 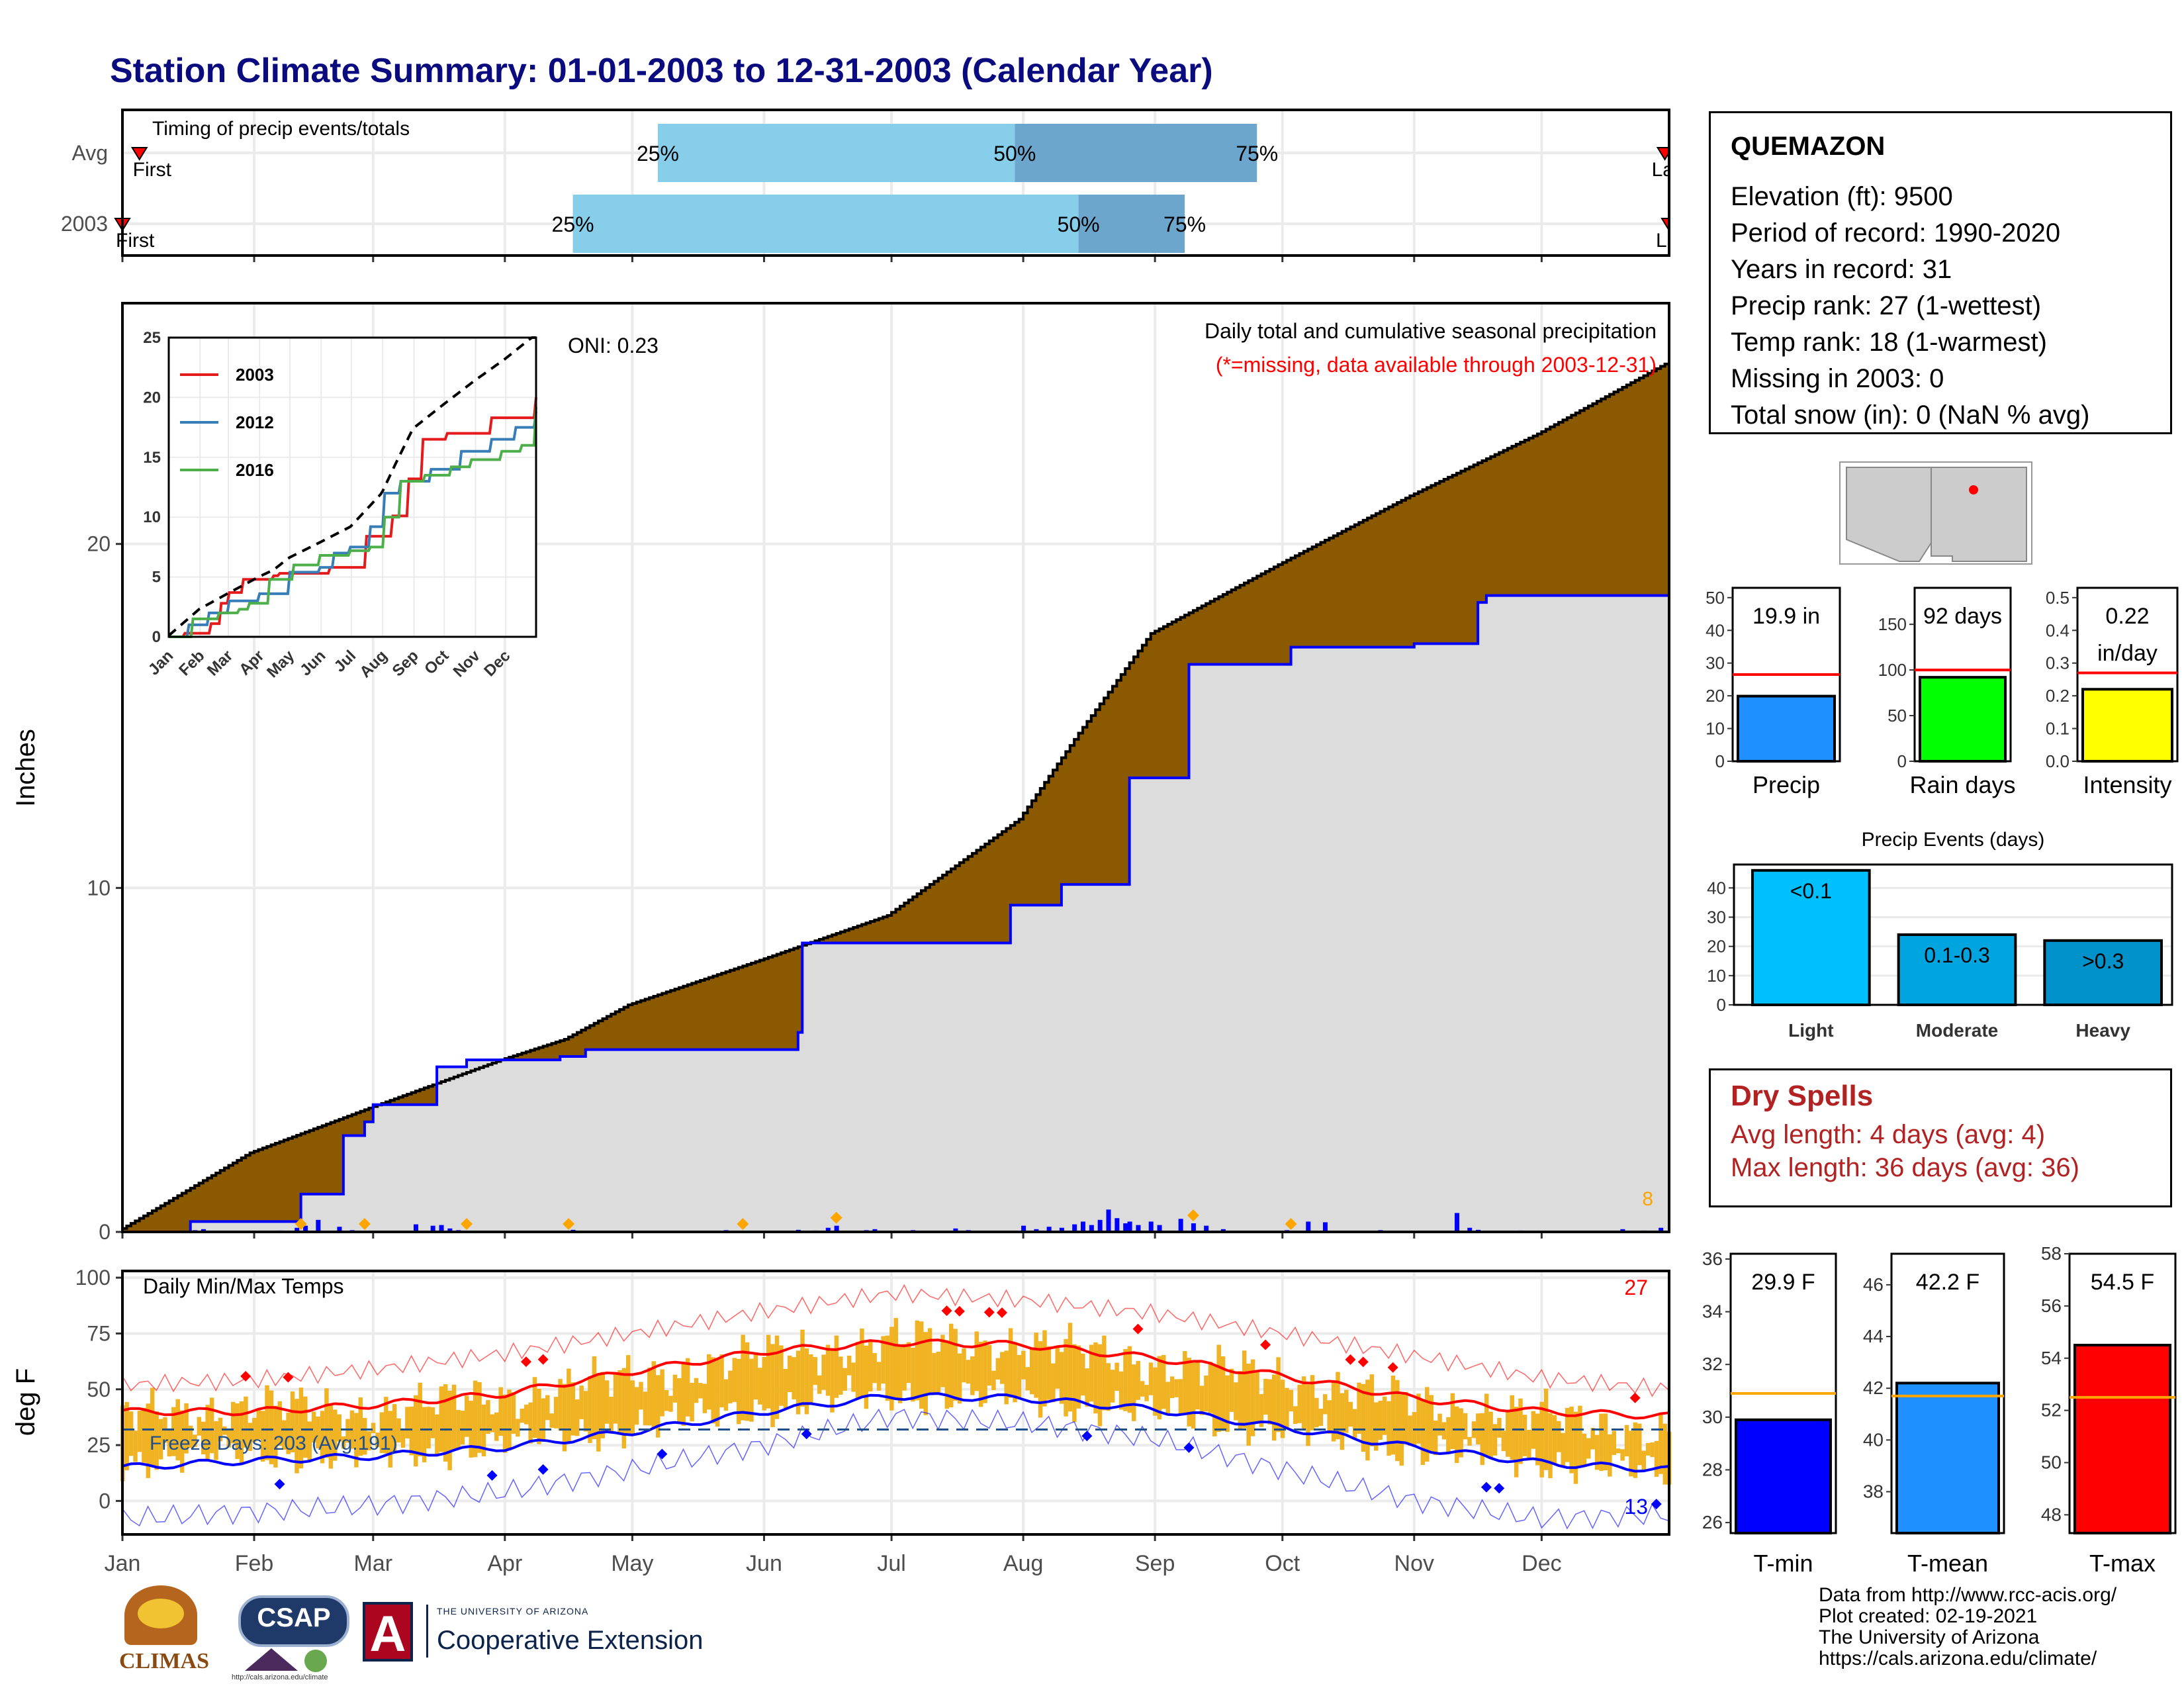 I want to click on temp-x-tick-label: Dec, so click(x=1541, y=1563).